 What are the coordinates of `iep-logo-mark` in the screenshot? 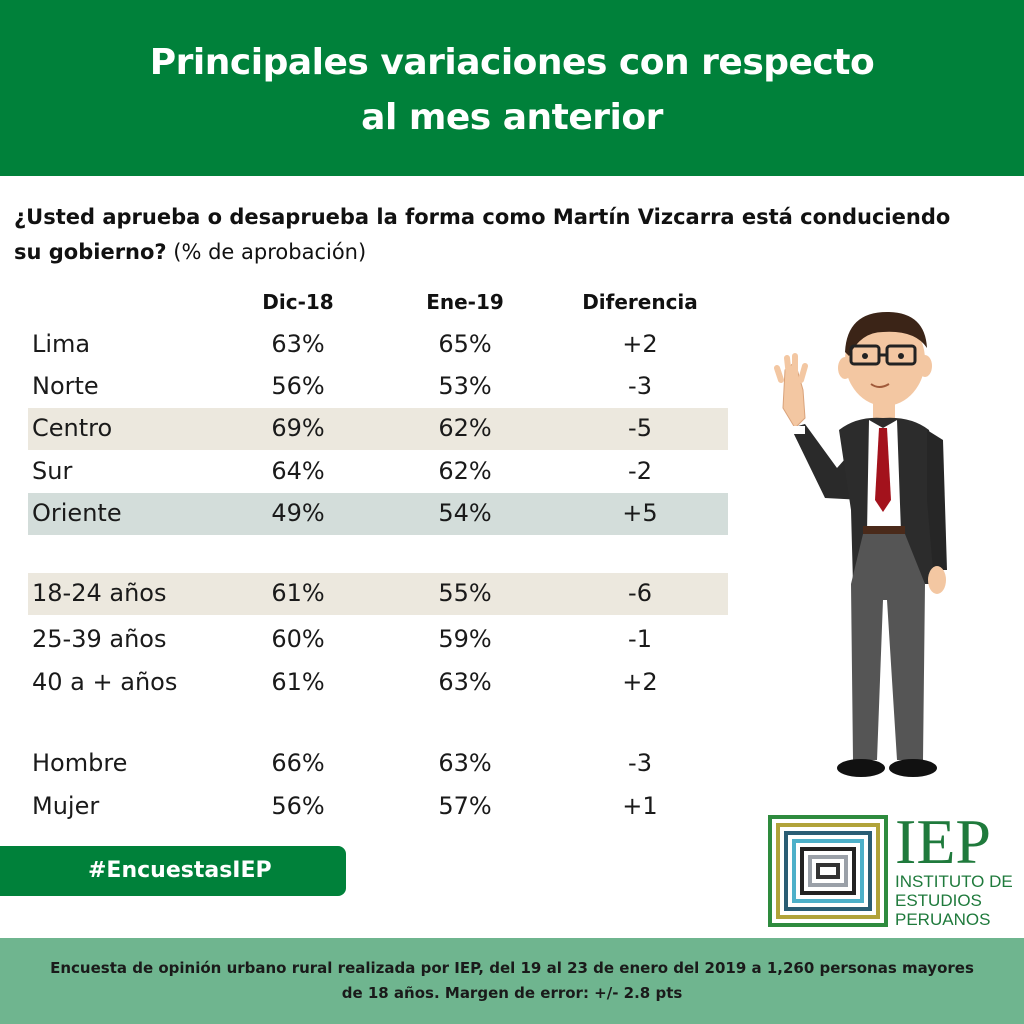 It's located at (828, 871).